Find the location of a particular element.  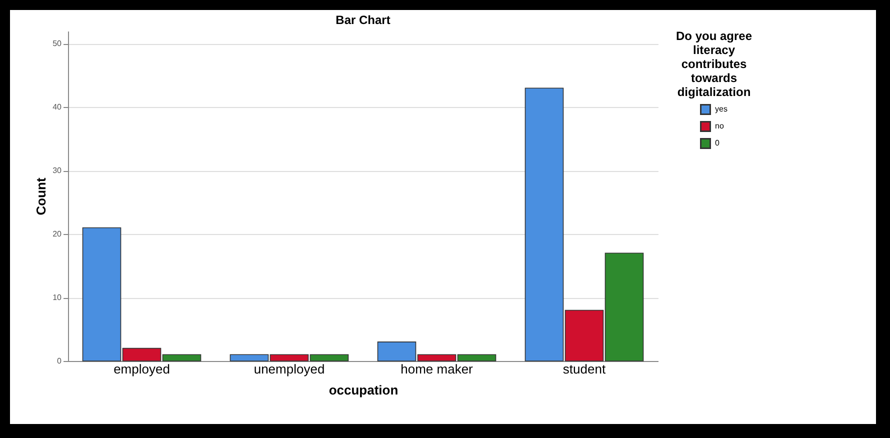

x-tick-label: student is located at coordinates (584, 369).